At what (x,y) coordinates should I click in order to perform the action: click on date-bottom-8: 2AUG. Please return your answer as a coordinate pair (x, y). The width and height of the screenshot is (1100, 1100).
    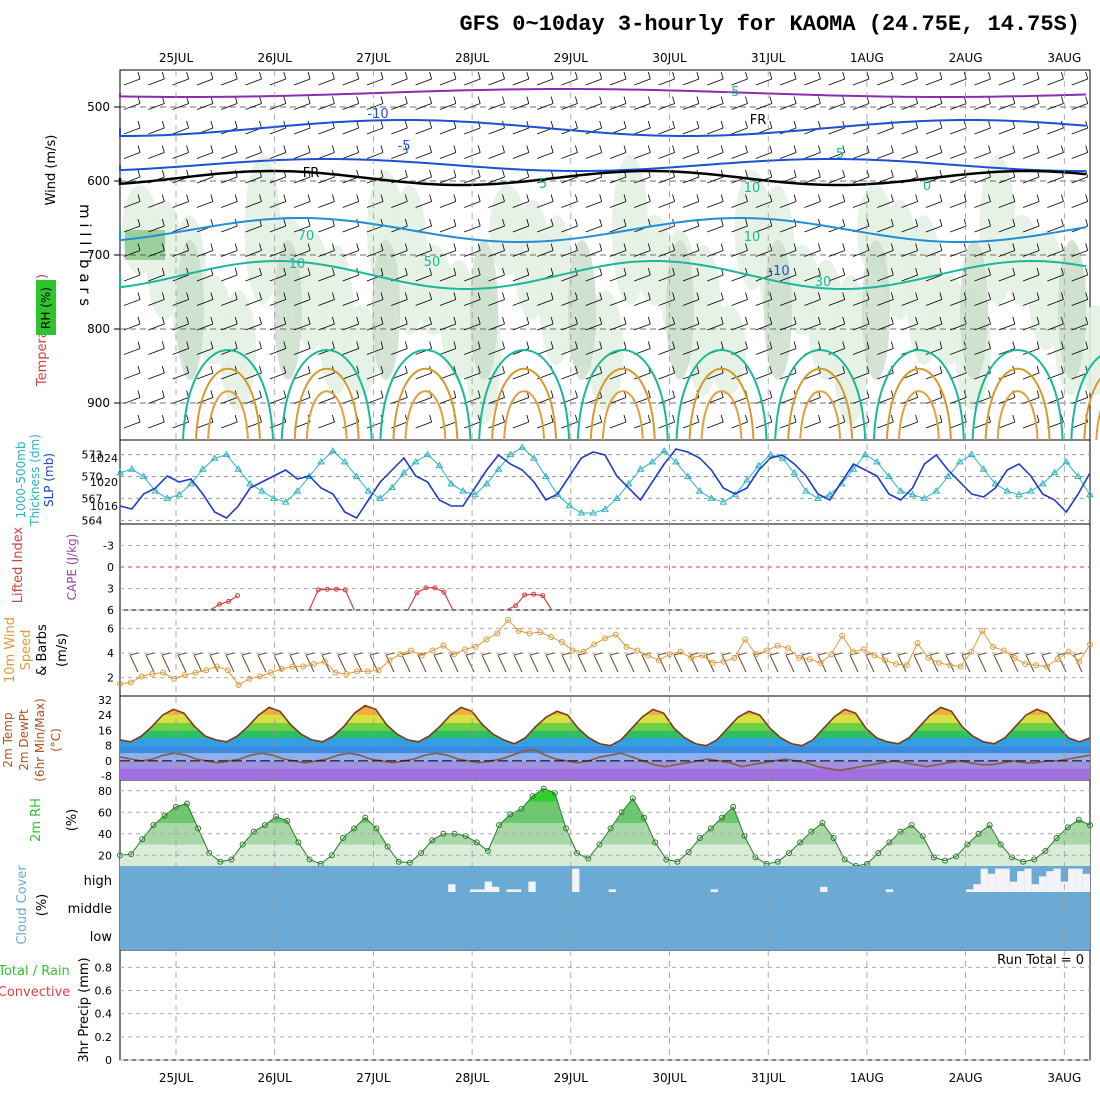
    Looking at the image, I should click on (966, 1078).